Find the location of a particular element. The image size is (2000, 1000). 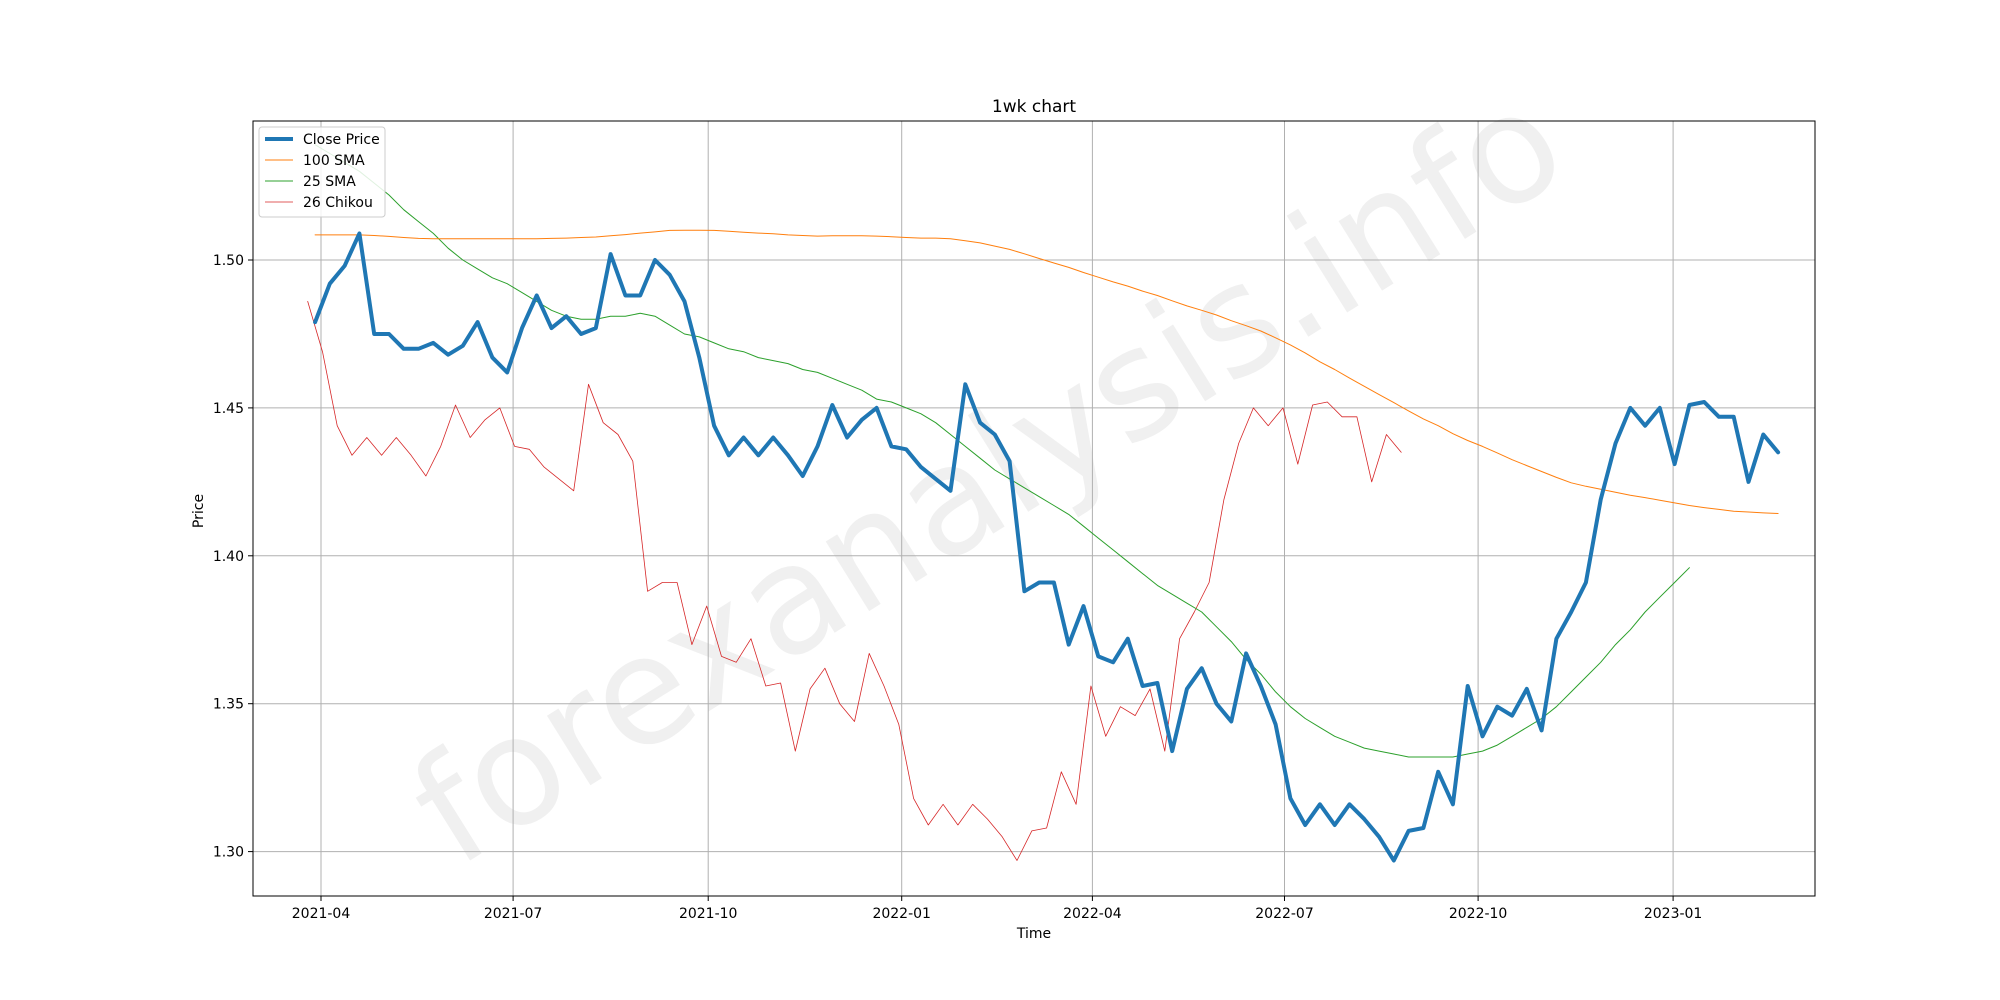

legend-label-100-sma: 100 SMA is located at coordinates (334, 161).